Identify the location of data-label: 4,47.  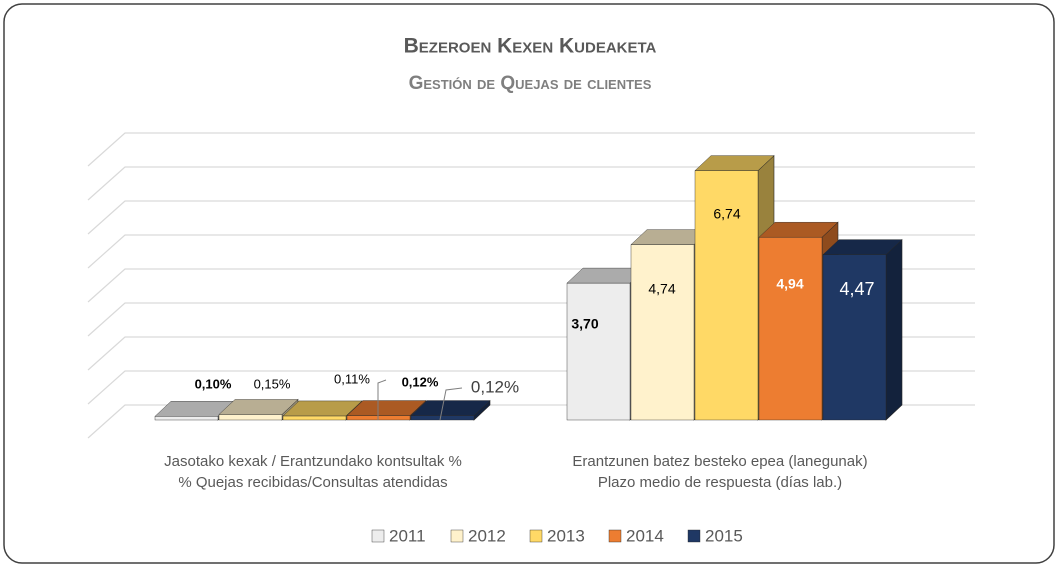
(856, 289).